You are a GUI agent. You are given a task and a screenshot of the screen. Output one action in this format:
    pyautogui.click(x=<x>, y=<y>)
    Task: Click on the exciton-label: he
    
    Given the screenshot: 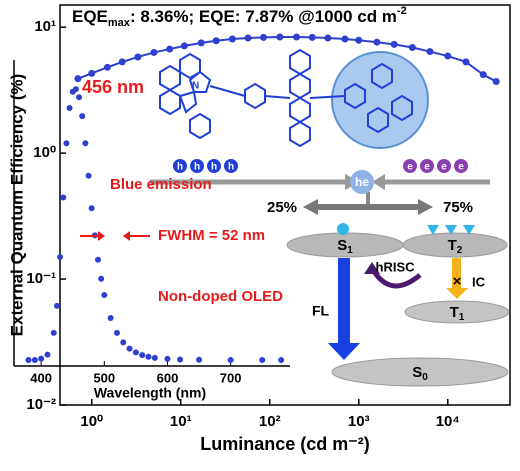 What is the action you would take?
    pyautogui.click(x=362, y=182)
    